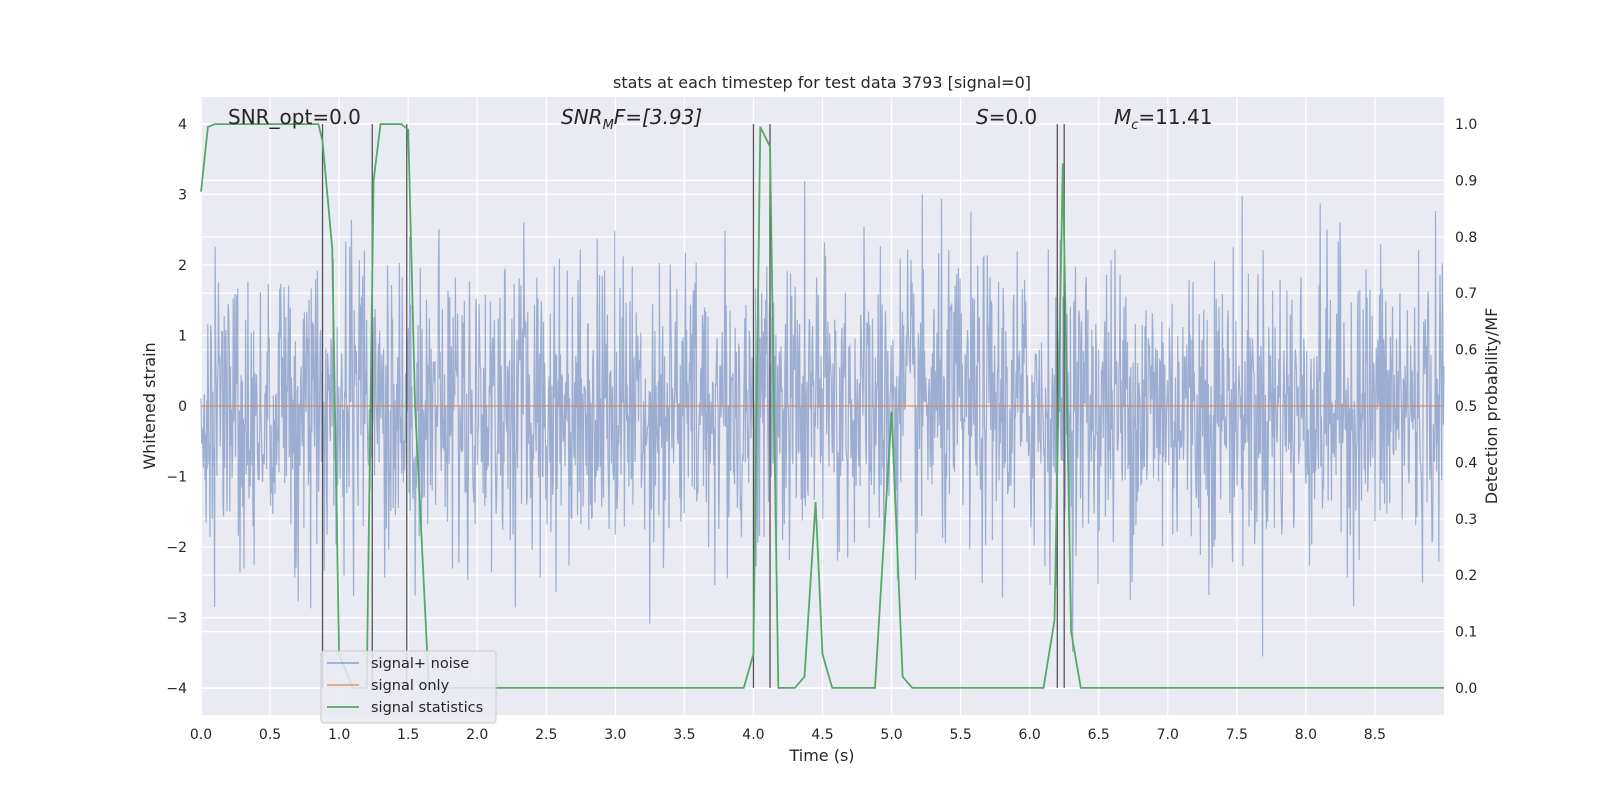 The image size is (1600, 800). I want to click on y-axis-label: Whitened strain, so click(149, 405).